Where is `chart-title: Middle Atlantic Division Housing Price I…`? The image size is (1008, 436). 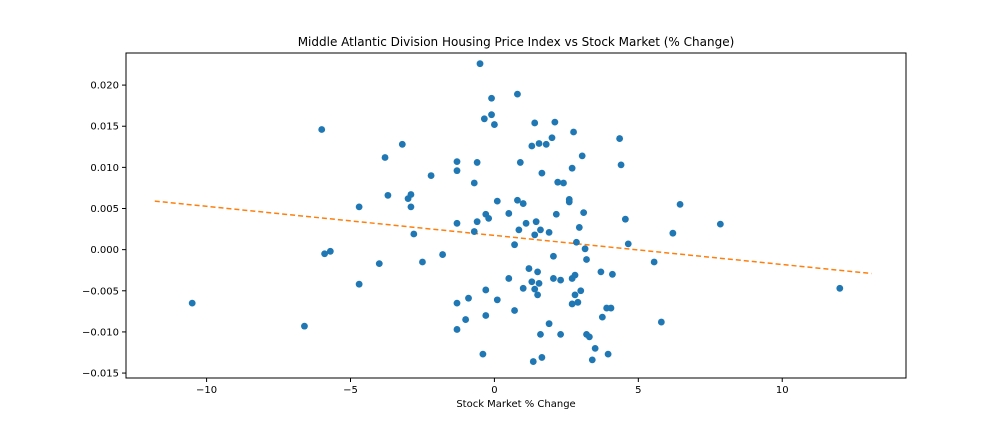
chart-title: Middle Atlantic Division Housing Price I… is located at coordinates (516, 42).